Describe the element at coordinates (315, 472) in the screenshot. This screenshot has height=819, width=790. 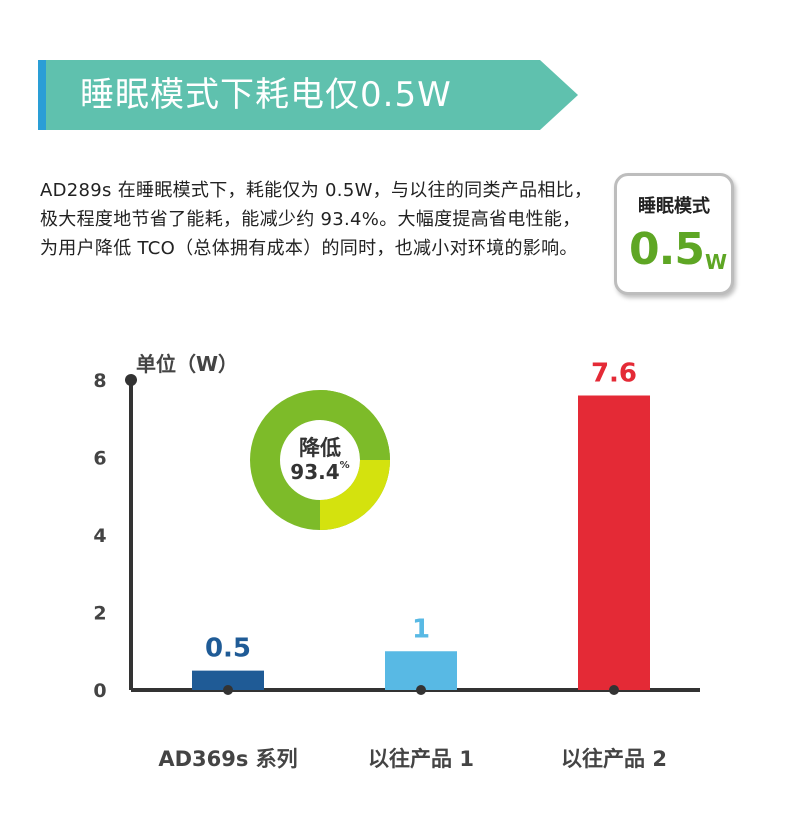
I see `donut-value: 93.4` at that location.